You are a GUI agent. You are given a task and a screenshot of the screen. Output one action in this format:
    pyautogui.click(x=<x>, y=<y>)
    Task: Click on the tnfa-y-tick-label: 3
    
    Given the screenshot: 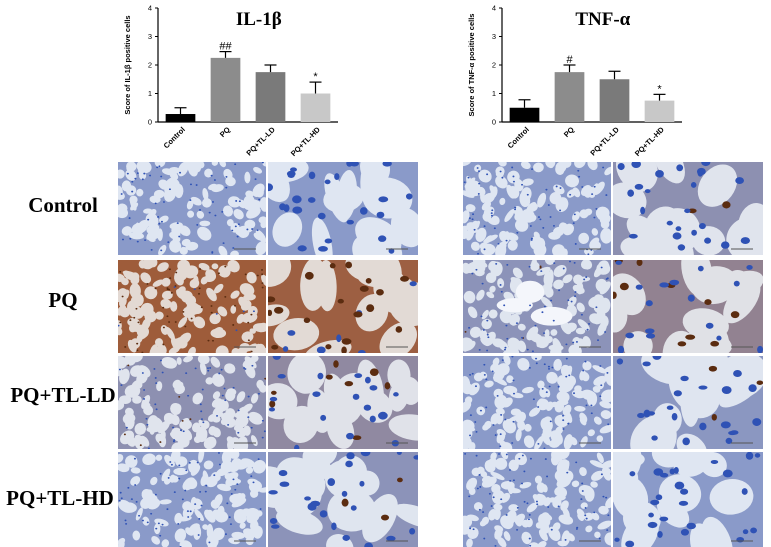 What is the action you would take?
    pyautogui.click(x=494, y=36)
    